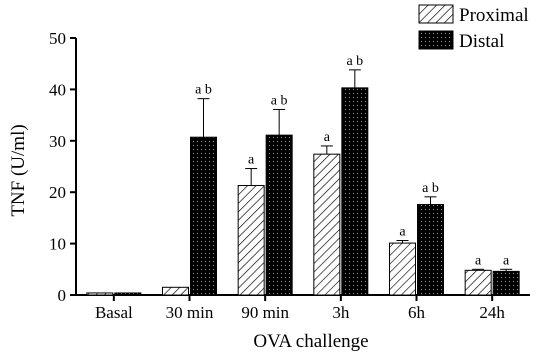 The height and width of the screenshot is (356, 542). I want to click on y-axis-title: TNF (U/ml), so click(18, 170).